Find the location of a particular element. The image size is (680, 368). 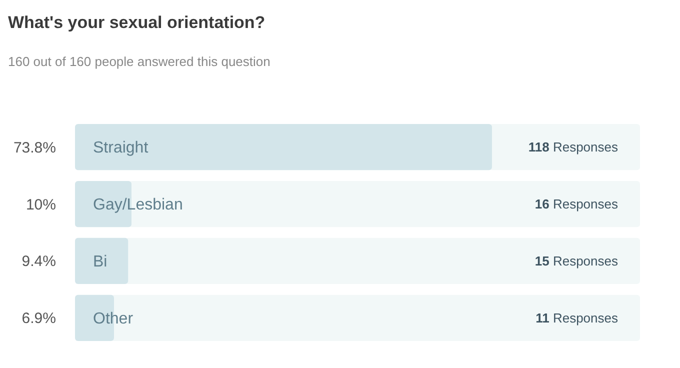

data-label: 6.9% is located at coordinates (39, 319).